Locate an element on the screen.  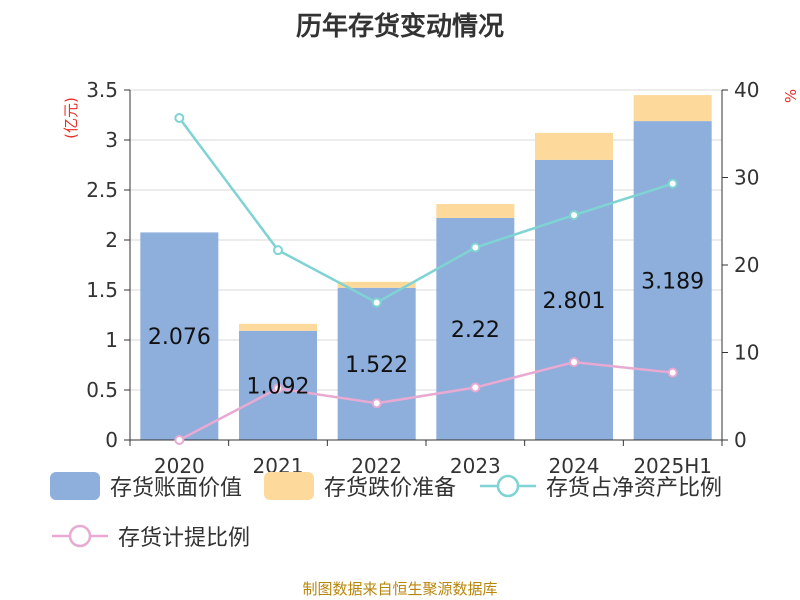
legend-label-provision-ratio: 存货计提比例 is located at coordinates (184, 538).